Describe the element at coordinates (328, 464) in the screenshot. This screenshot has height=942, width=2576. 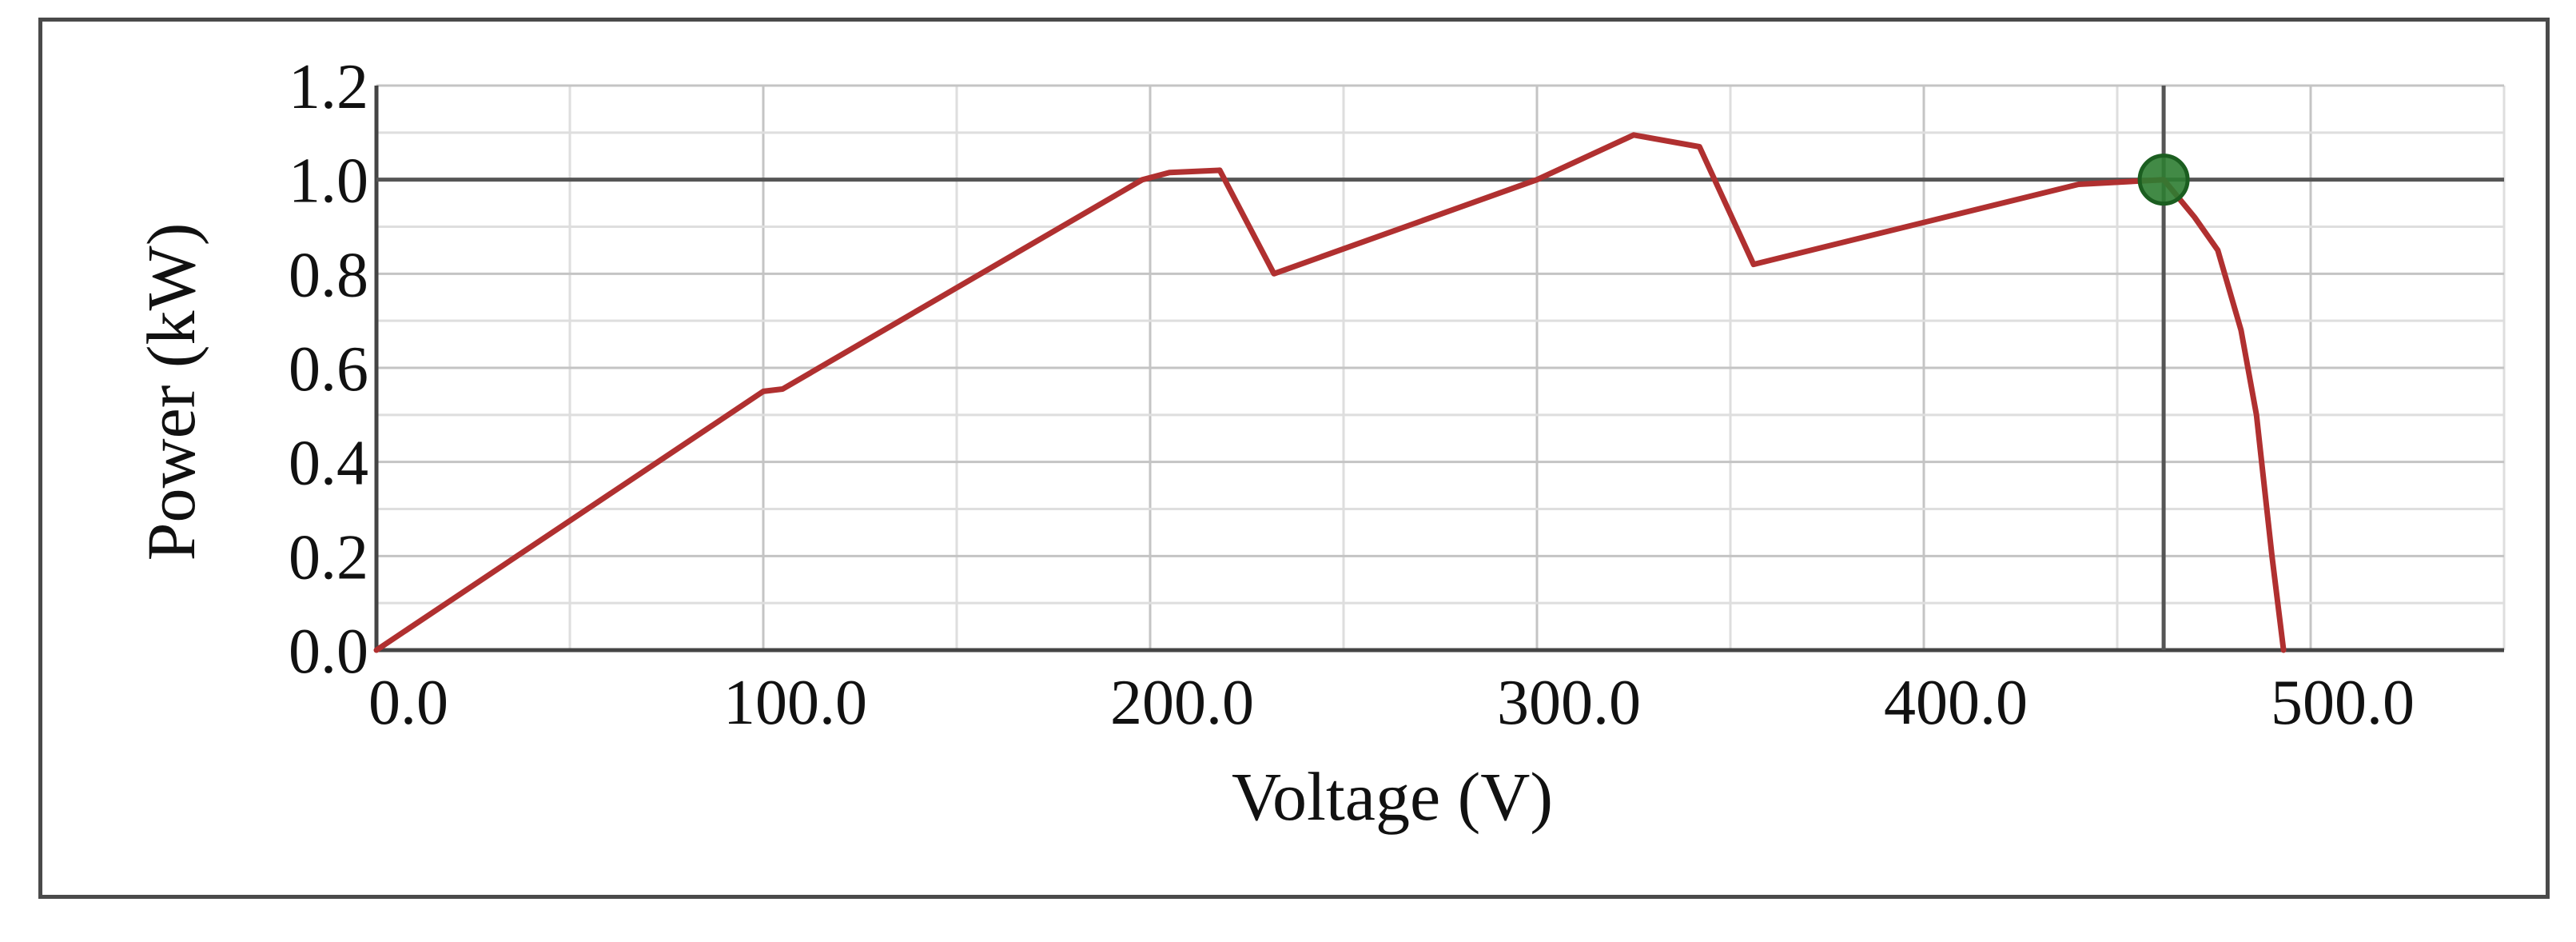
I see `y-tick-label: 0.4` at that location.